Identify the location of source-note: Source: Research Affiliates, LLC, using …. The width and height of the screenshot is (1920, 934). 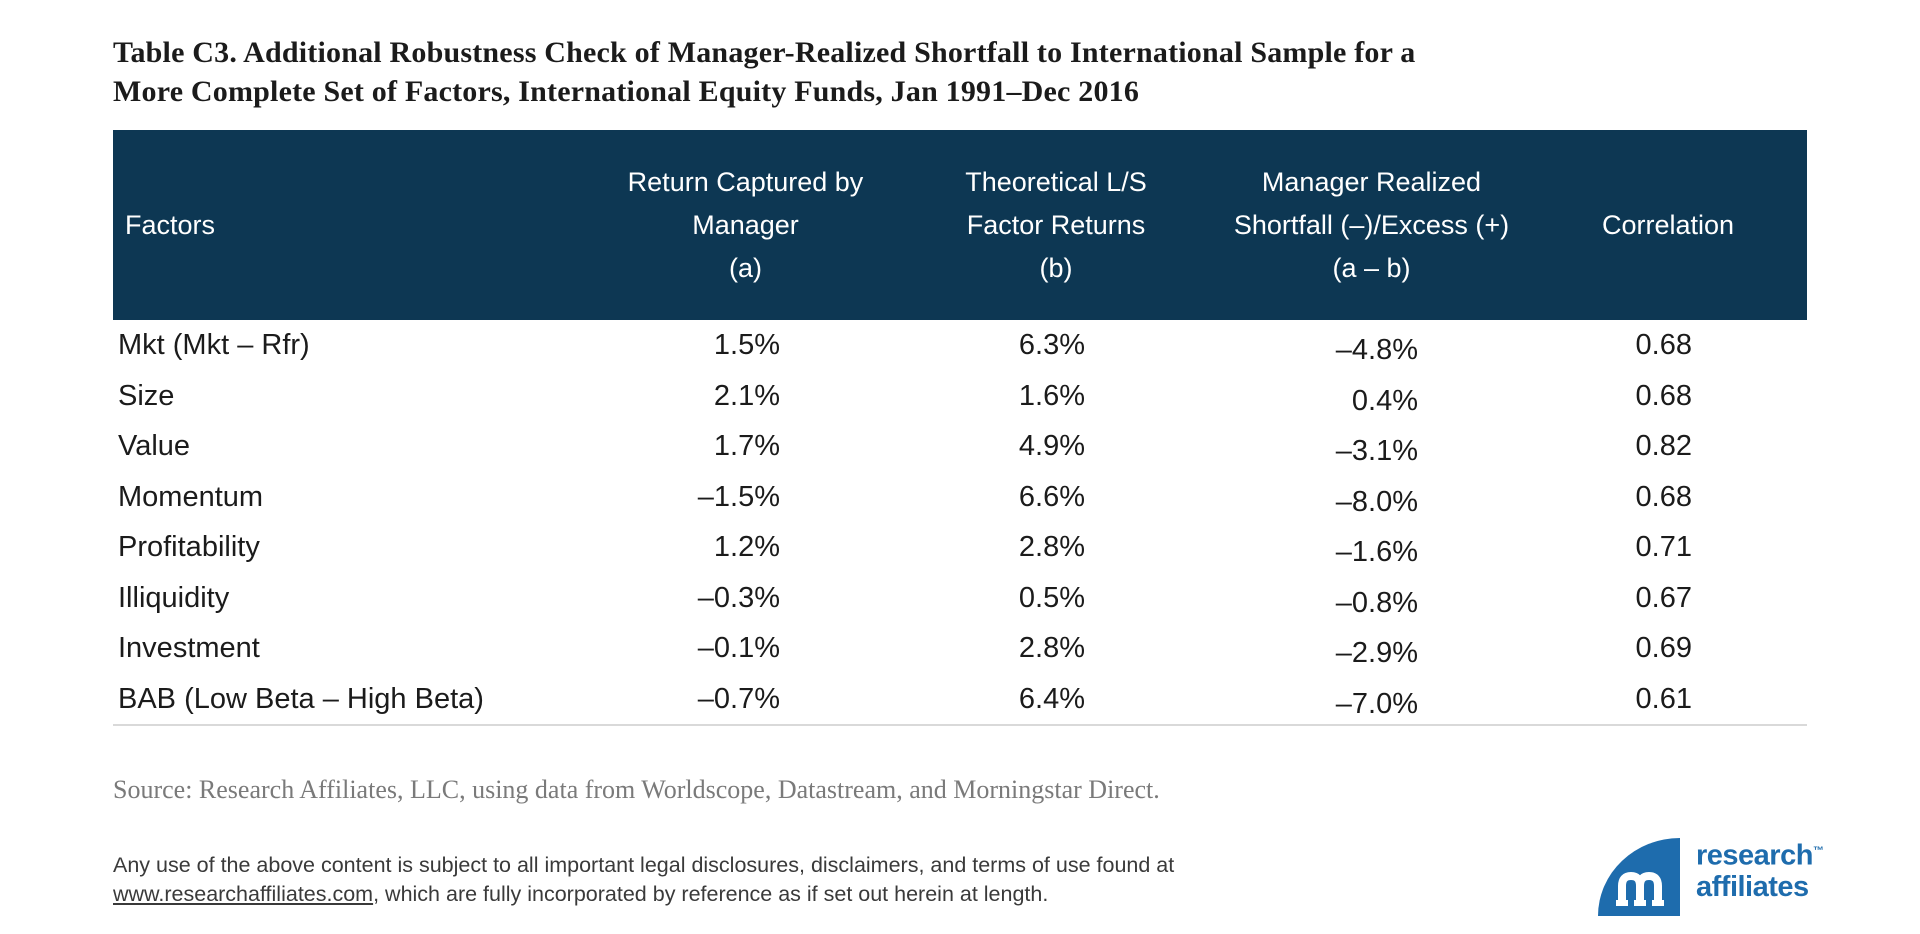
(636, 789).